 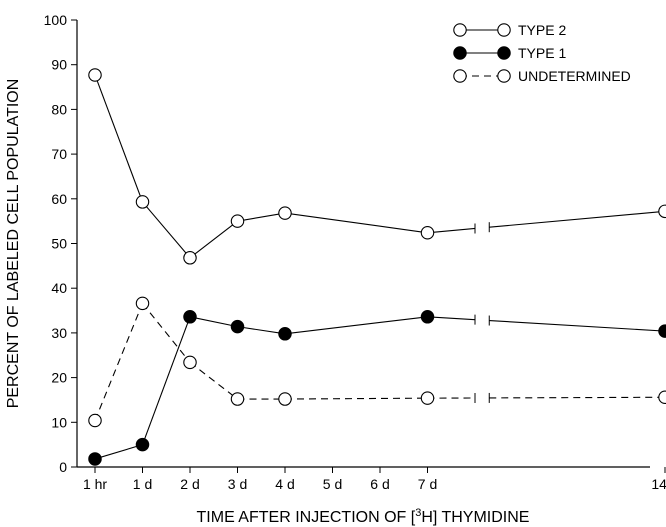 I want to click on x-axis-title-superscript: 3, so click(x=418, y=513).